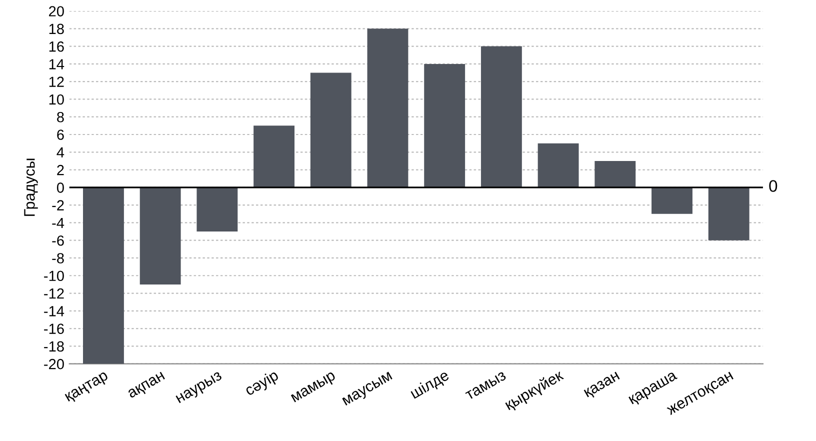  What do you see at coordinates (54, 346) in the screenshot?
I see `y-tick-label: -18` at bounding box center [54, 346].